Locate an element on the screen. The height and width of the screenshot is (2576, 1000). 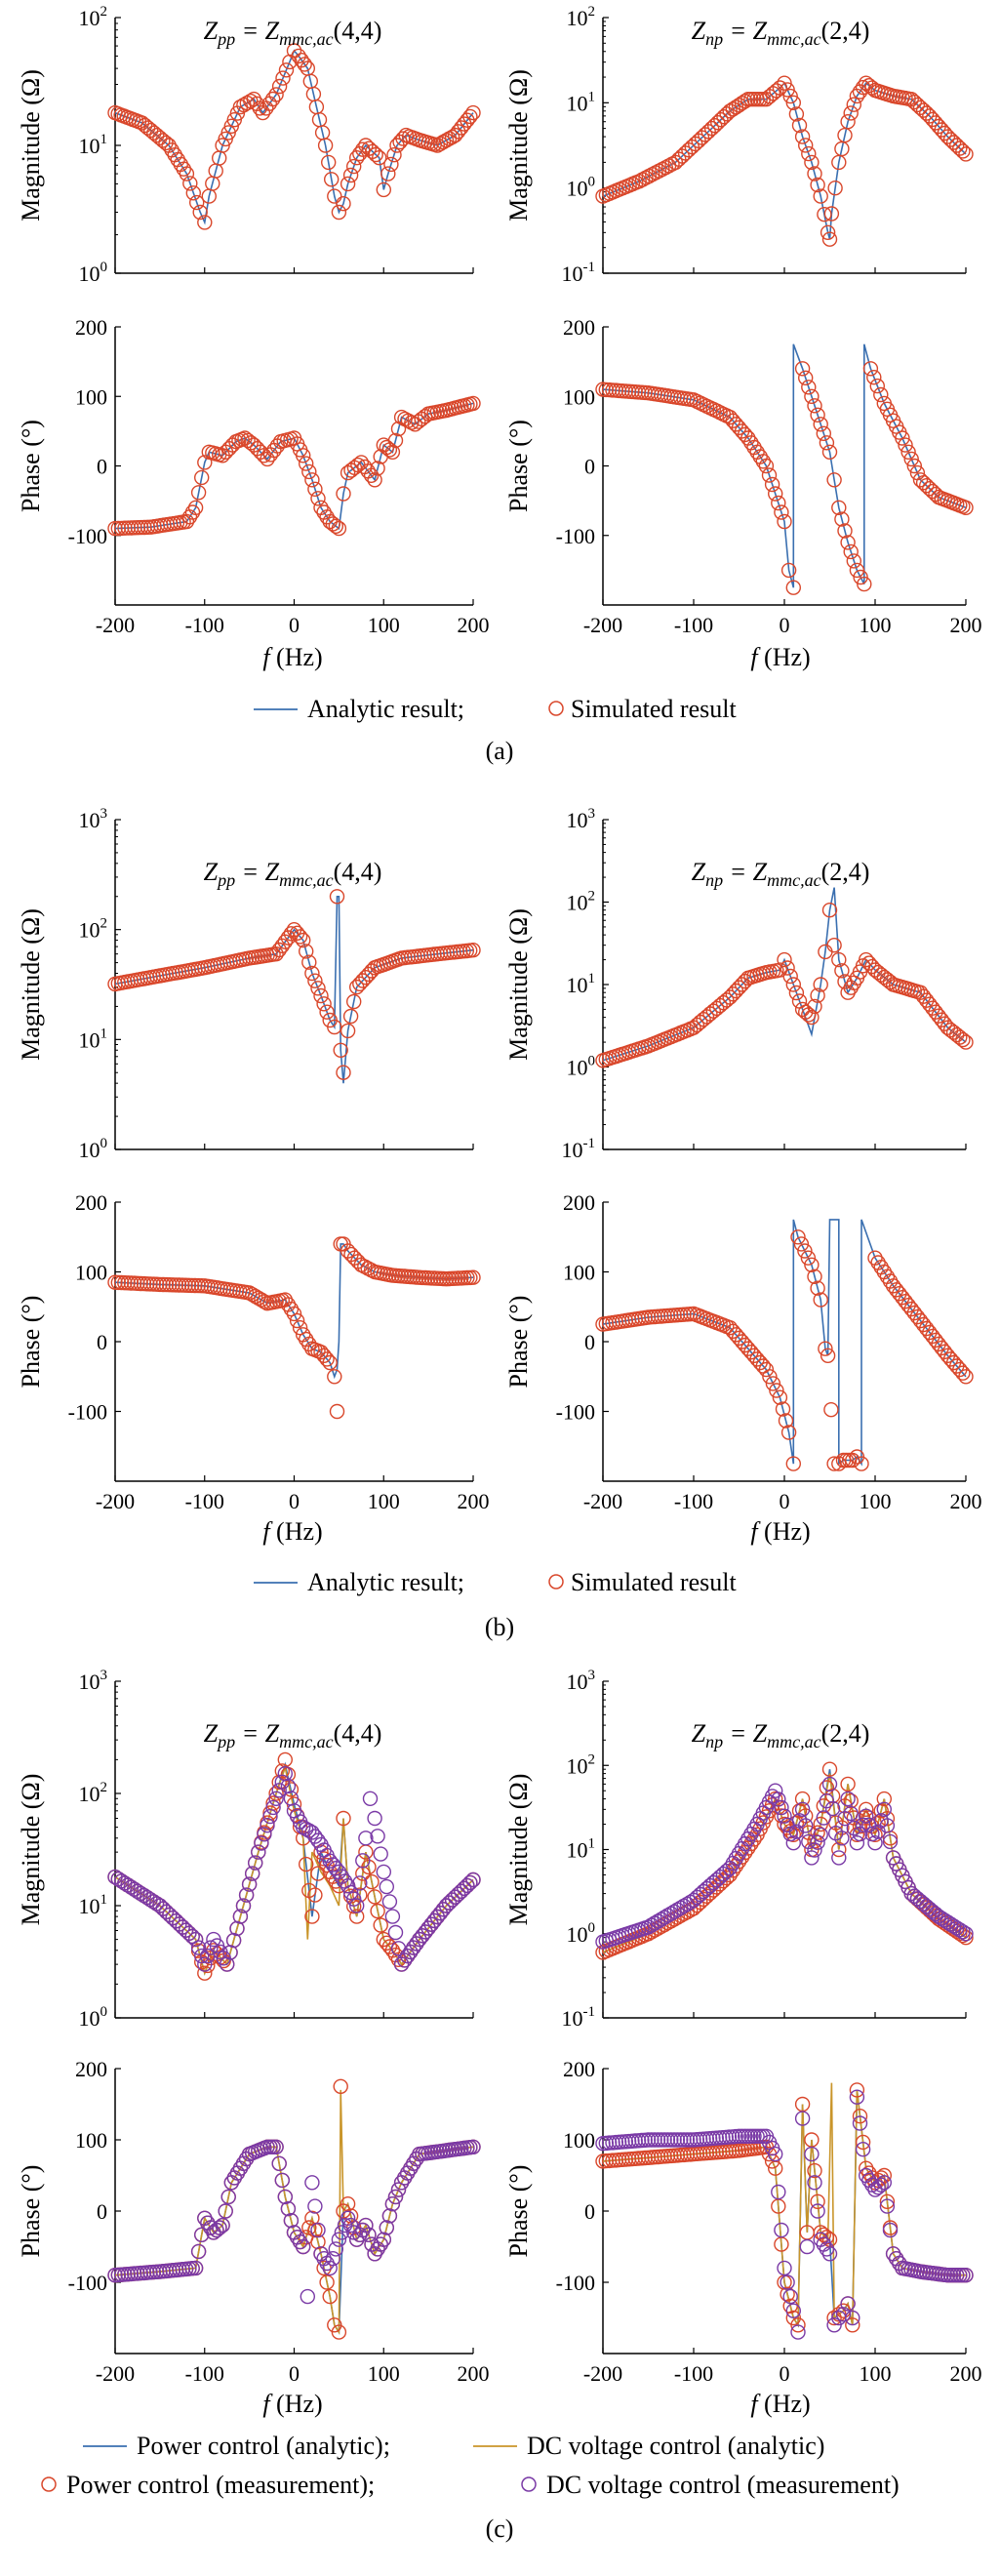
x-tick-label: 0 is located at coordinates (785, 1501).